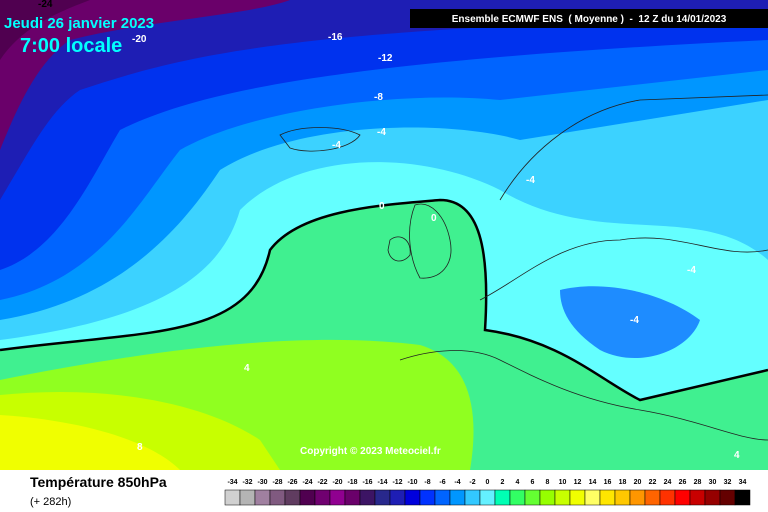 This screenshot has height=512, width=768. I want to click on legend-label: 14, so click(593, 482).